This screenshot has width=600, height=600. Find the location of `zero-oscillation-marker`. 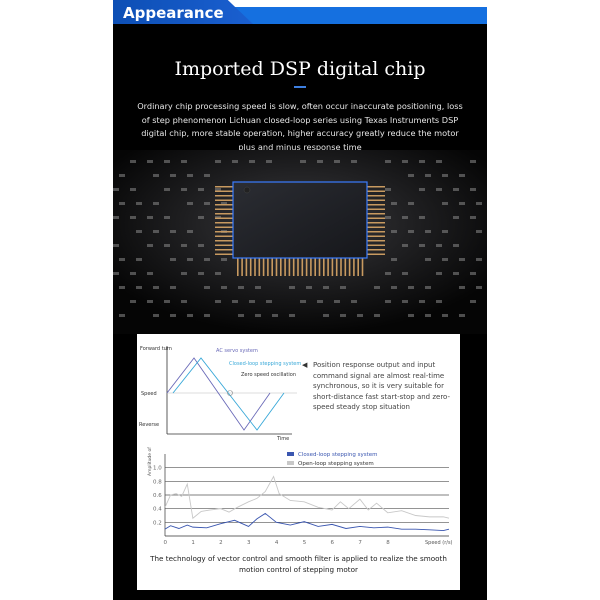

zero-oscillation-marker is located at coordinates (230, 393).